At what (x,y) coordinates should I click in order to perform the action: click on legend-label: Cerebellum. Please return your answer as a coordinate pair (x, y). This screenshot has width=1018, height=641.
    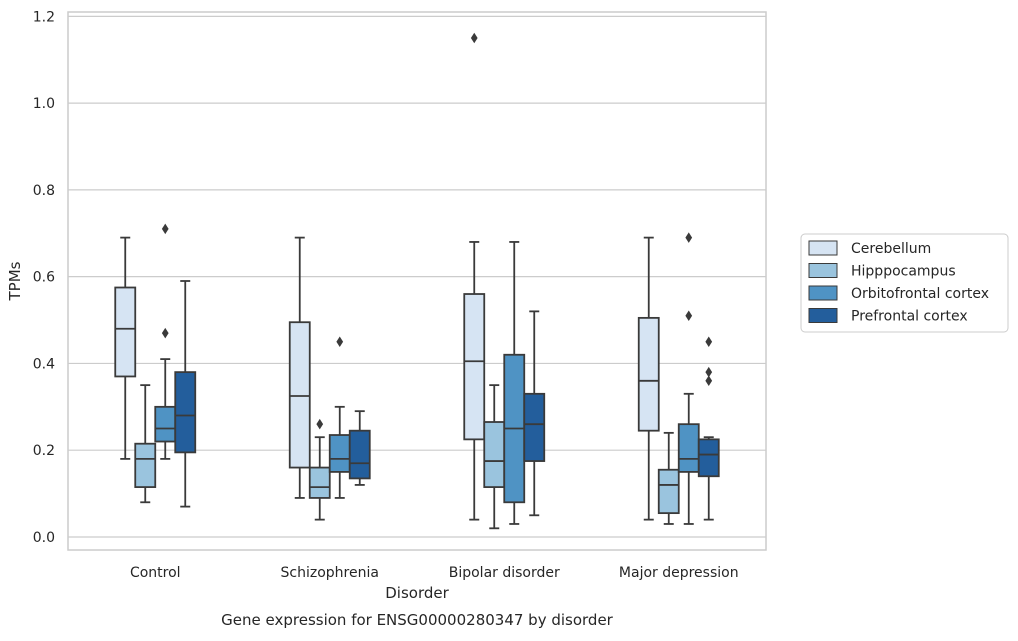
    Looking at the image, I should click on (891, 249).